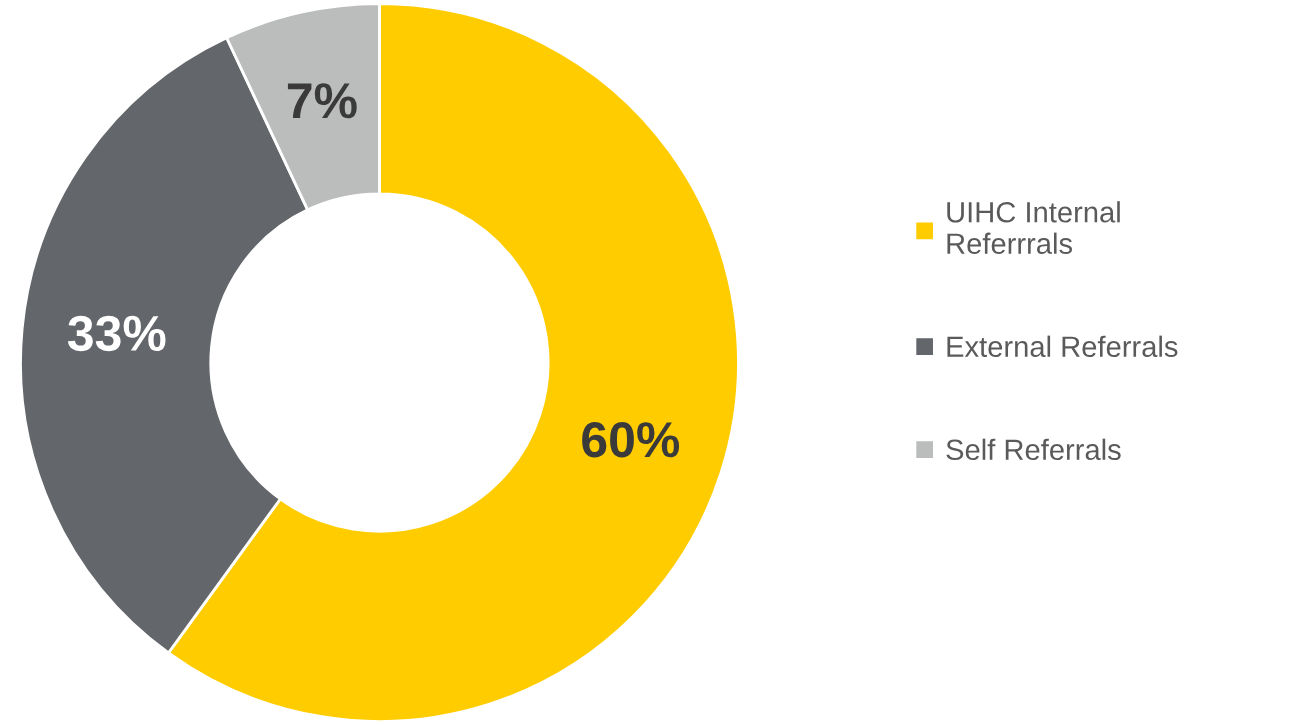  Describe the element at coordinates (1033, 449) in the screenshot. I see `legend-label: Self Referrals` at that location.